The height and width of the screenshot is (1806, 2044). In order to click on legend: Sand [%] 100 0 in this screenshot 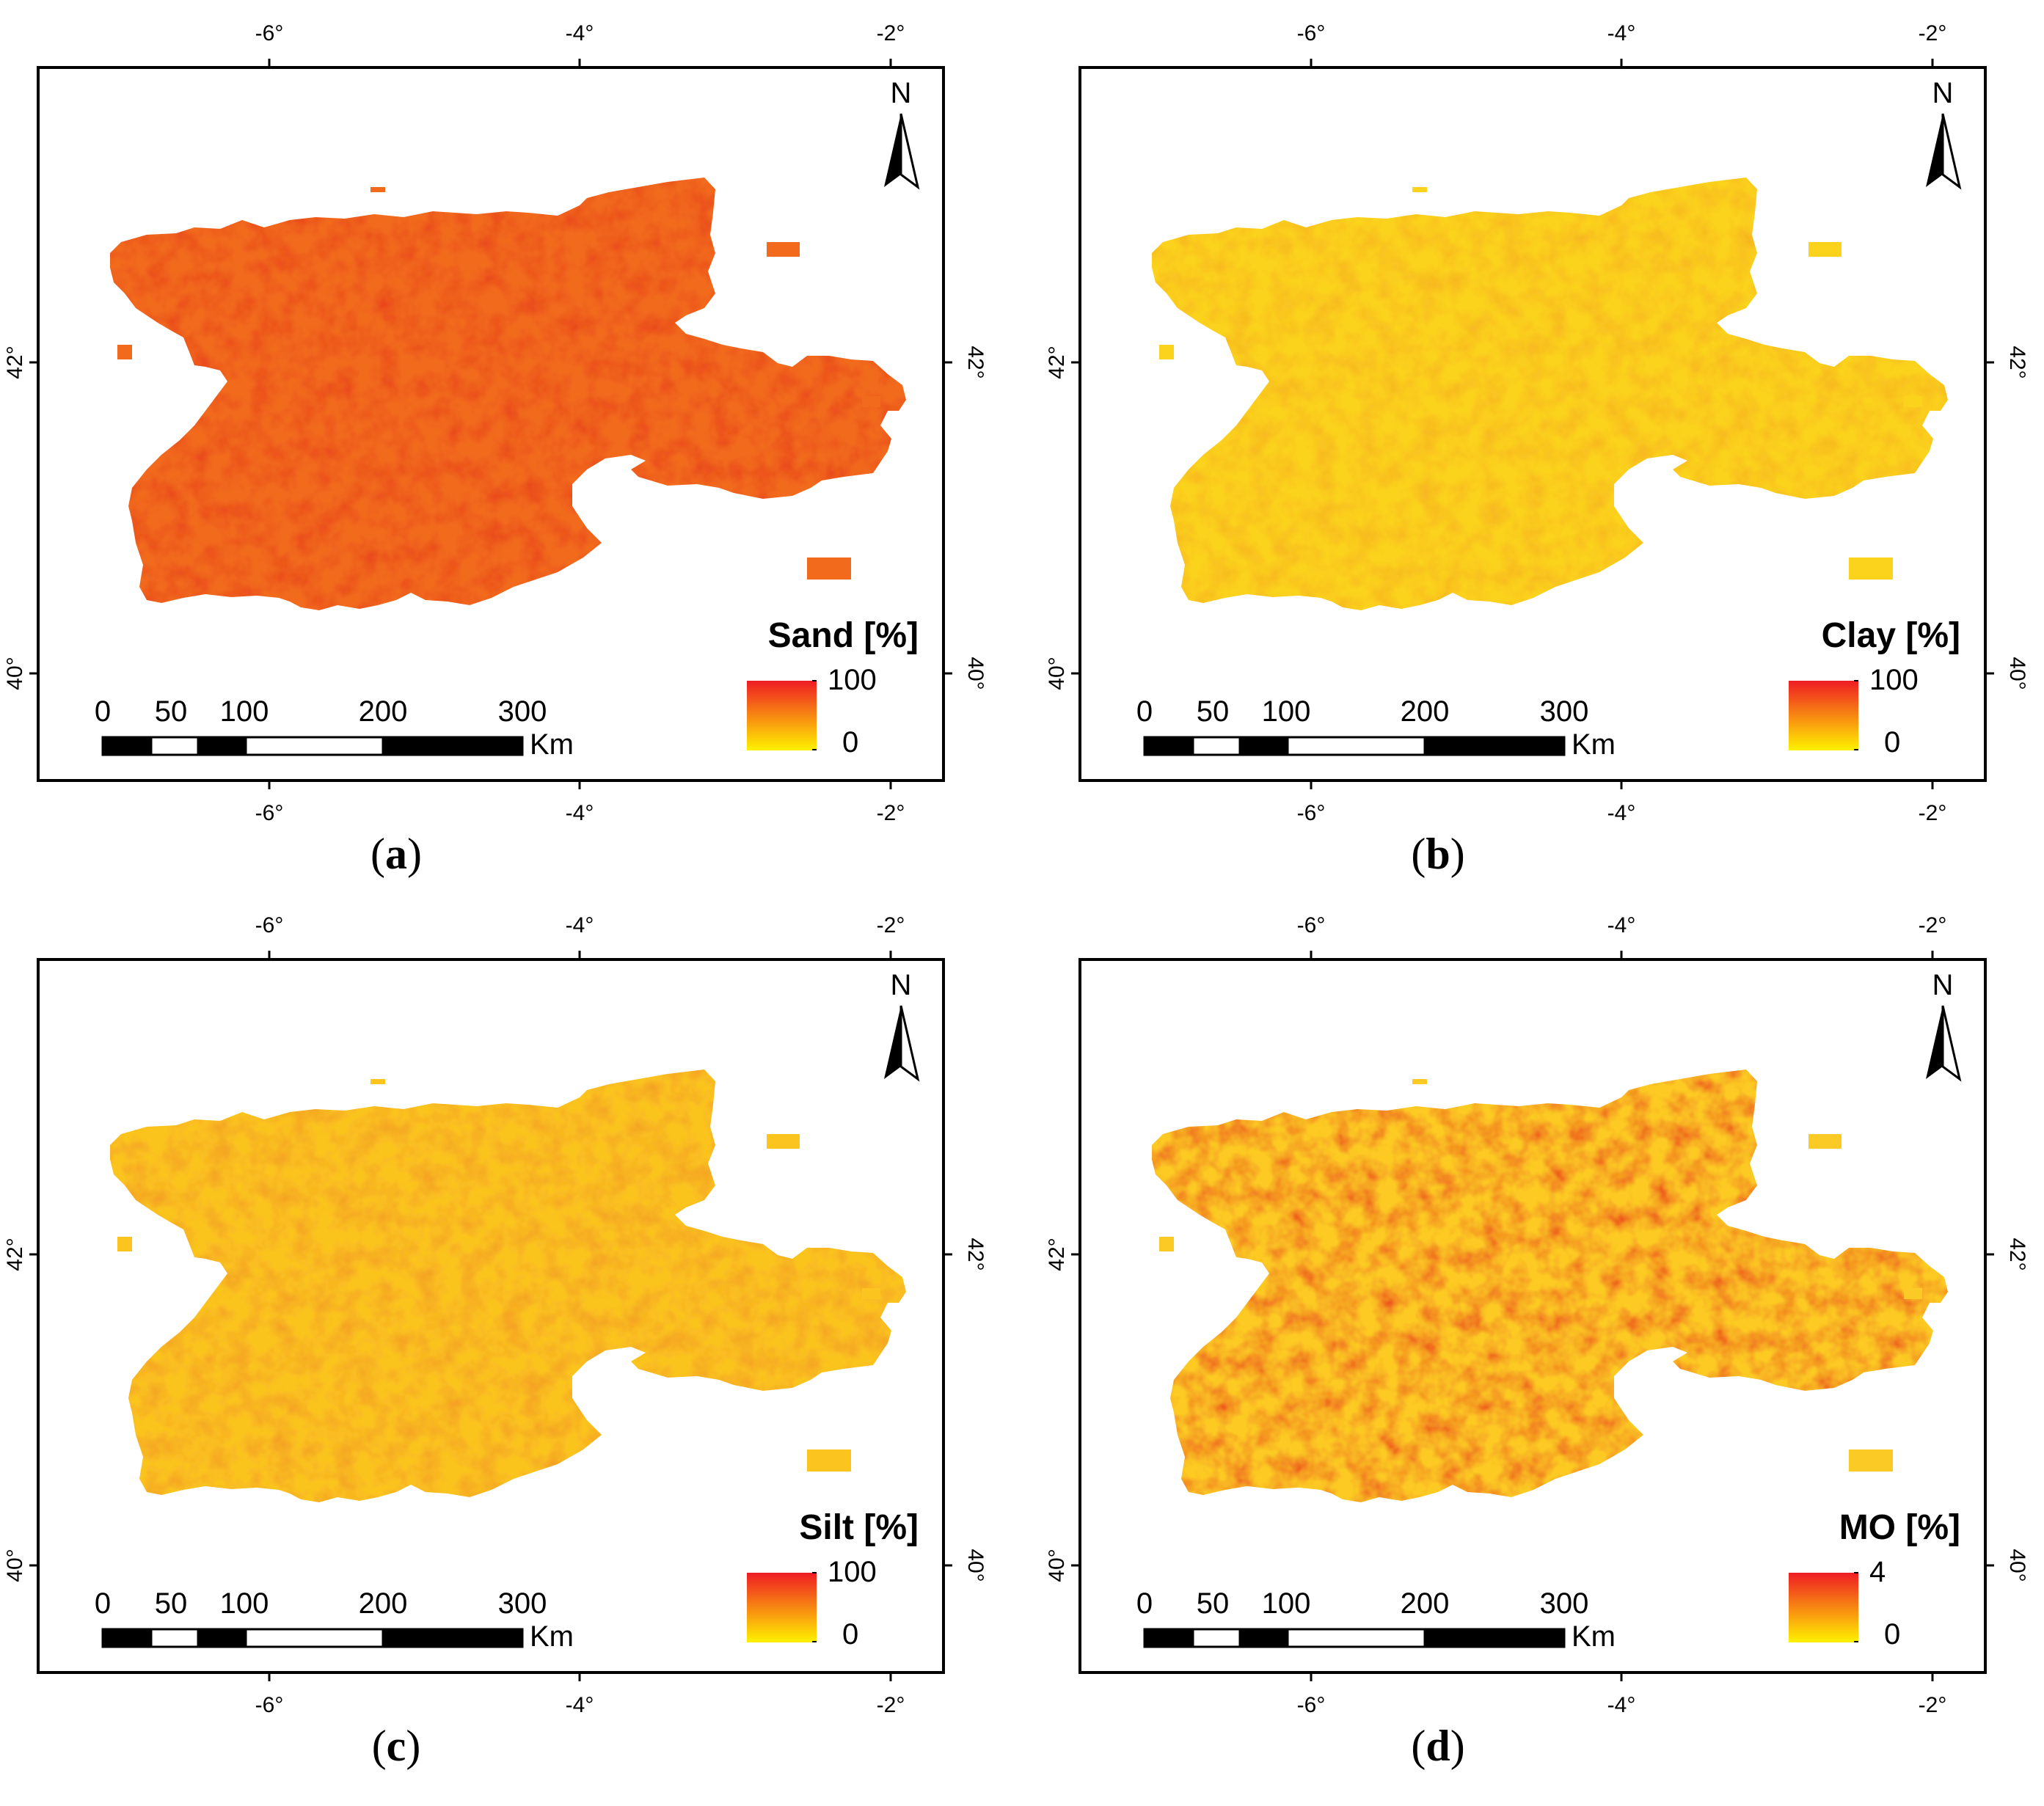, I will do `click(833, 687)`.